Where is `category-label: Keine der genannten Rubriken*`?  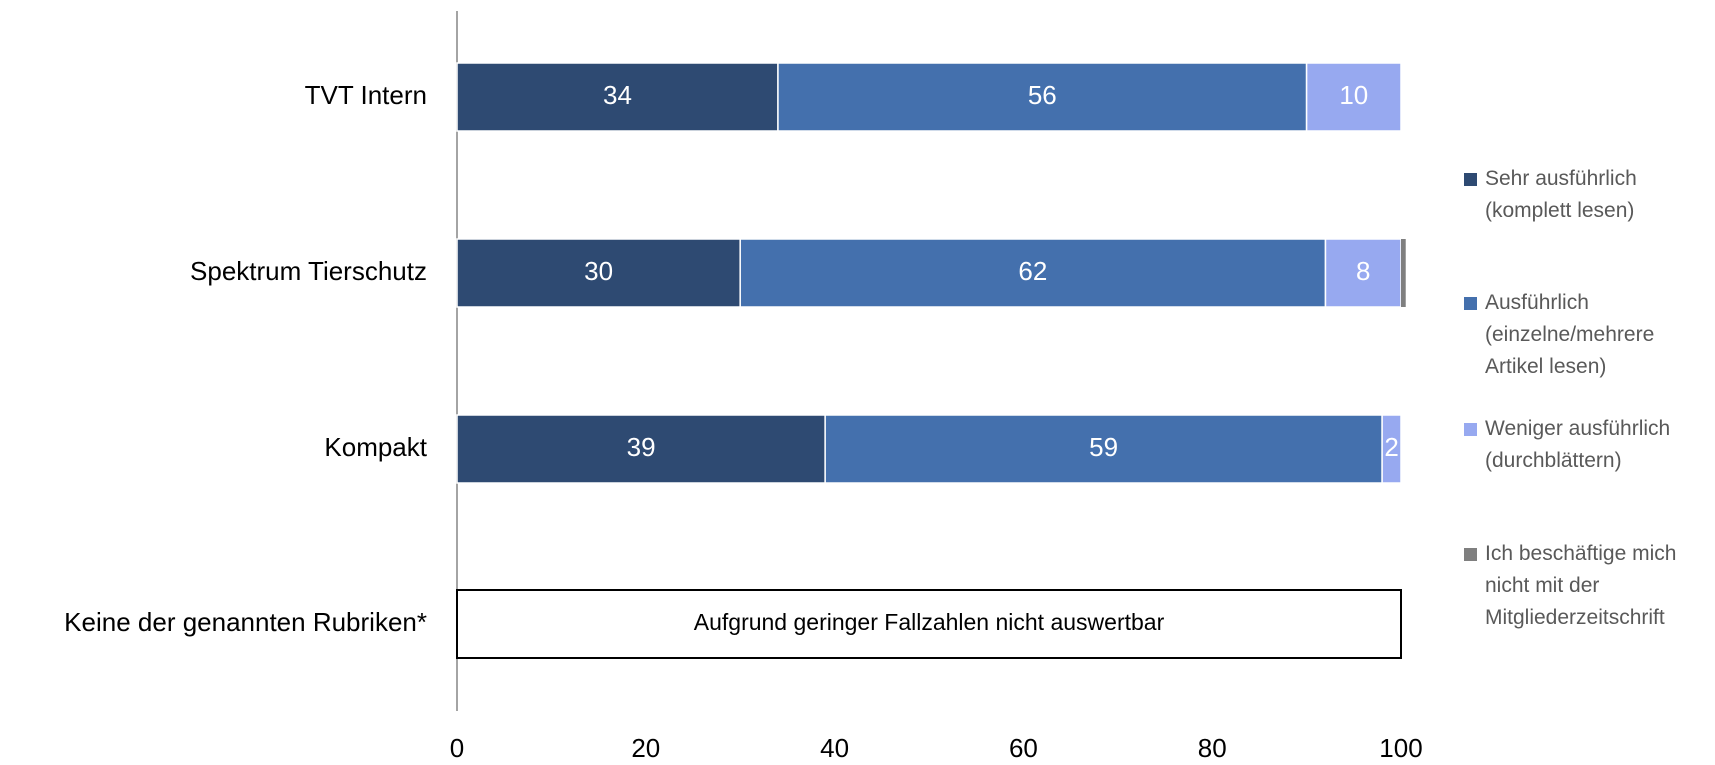
category-label: Keine der genannten Rubriken* is located at coordinates (245, 622).